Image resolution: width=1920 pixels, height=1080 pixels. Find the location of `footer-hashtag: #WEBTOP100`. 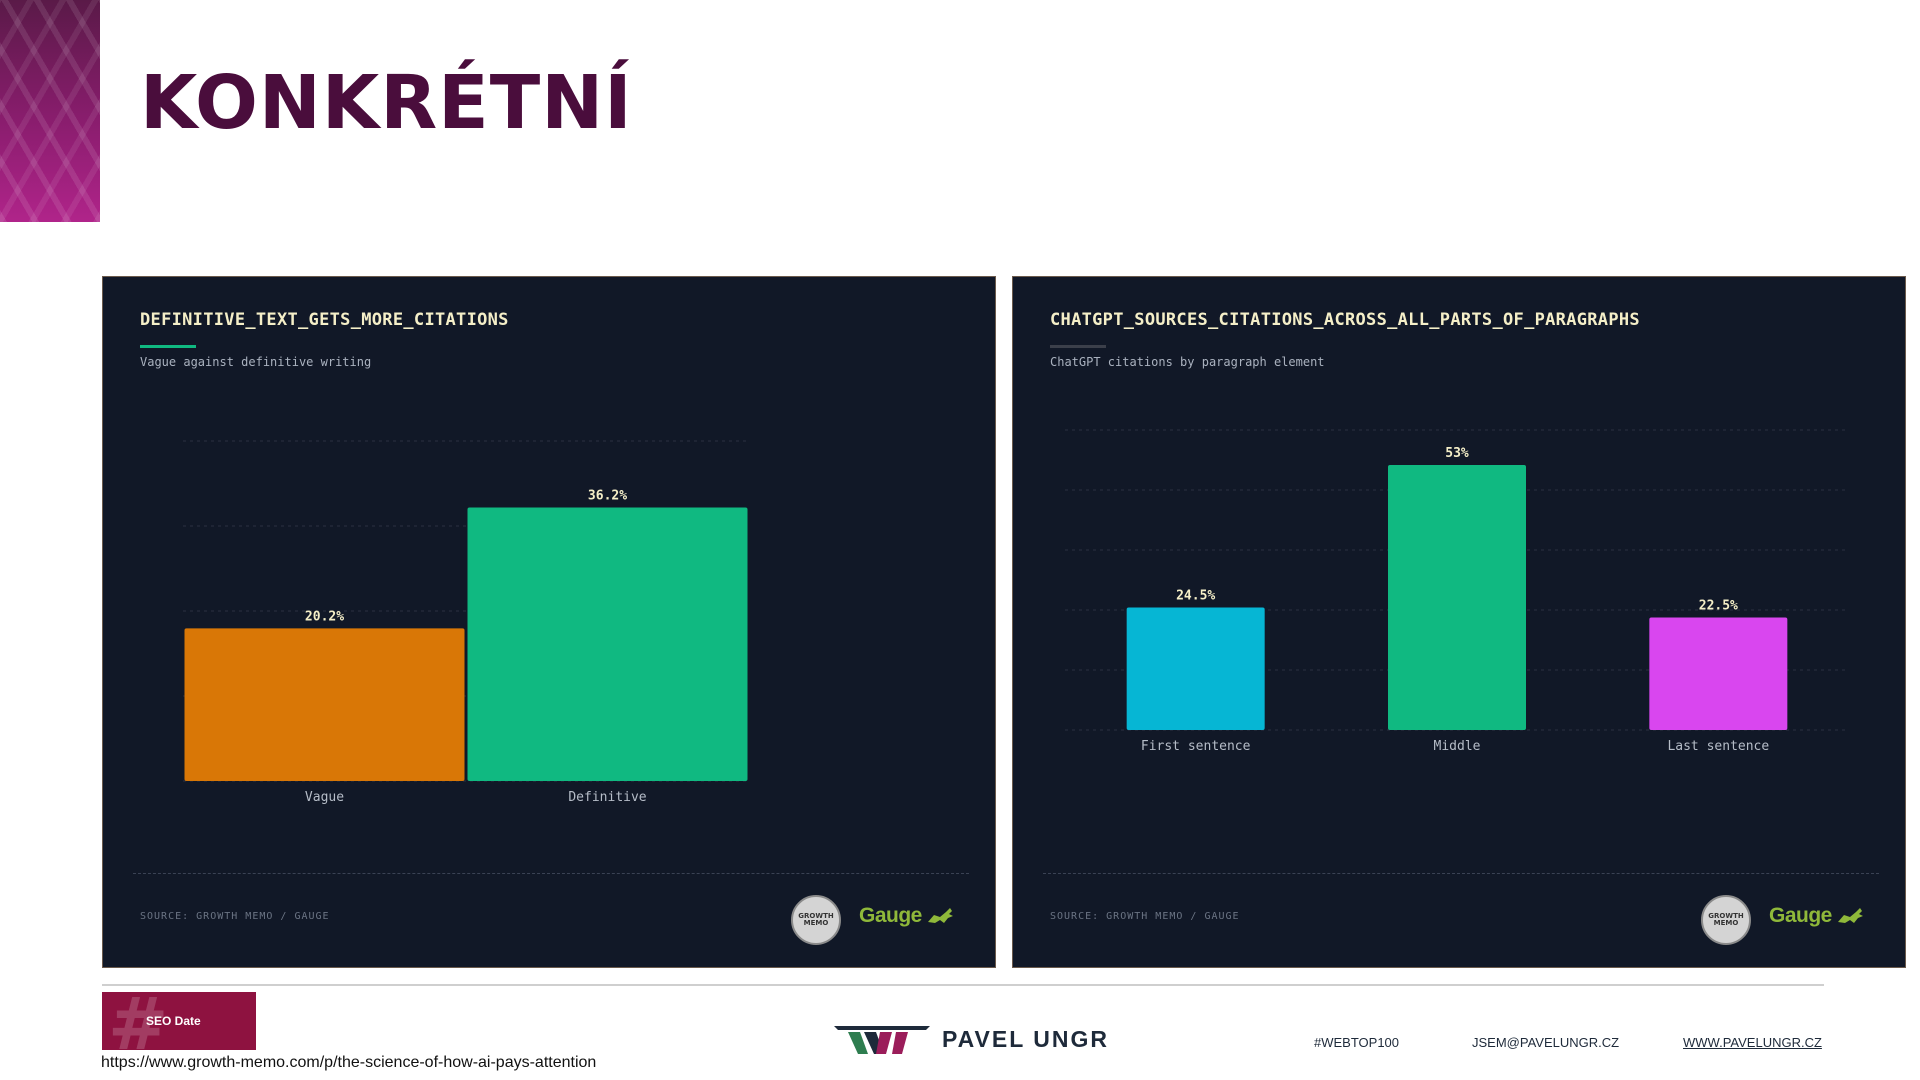

footer-hashtag: #WEBTOP100 is located at coordinates (1357, 1042).